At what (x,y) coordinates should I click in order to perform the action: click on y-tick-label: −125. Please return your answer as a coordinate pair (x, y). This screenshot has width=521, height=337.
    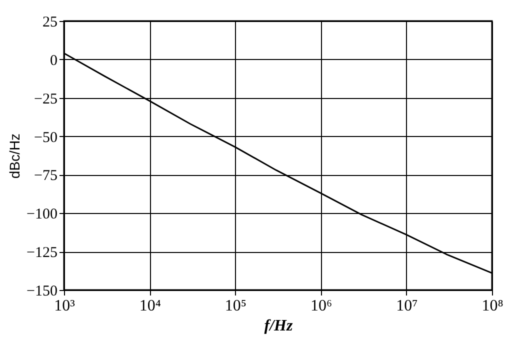
    Looking at the image, I should click on (42, 253).